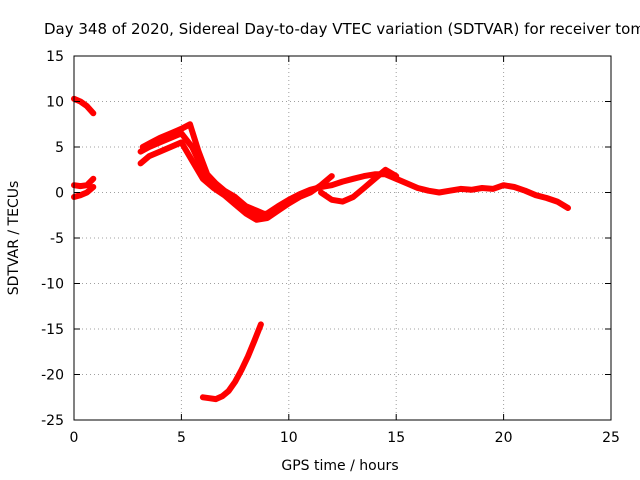 The width and height of the screenshot is (640, 480). I want to click on y-tick-label: -5, so click(57, 239).